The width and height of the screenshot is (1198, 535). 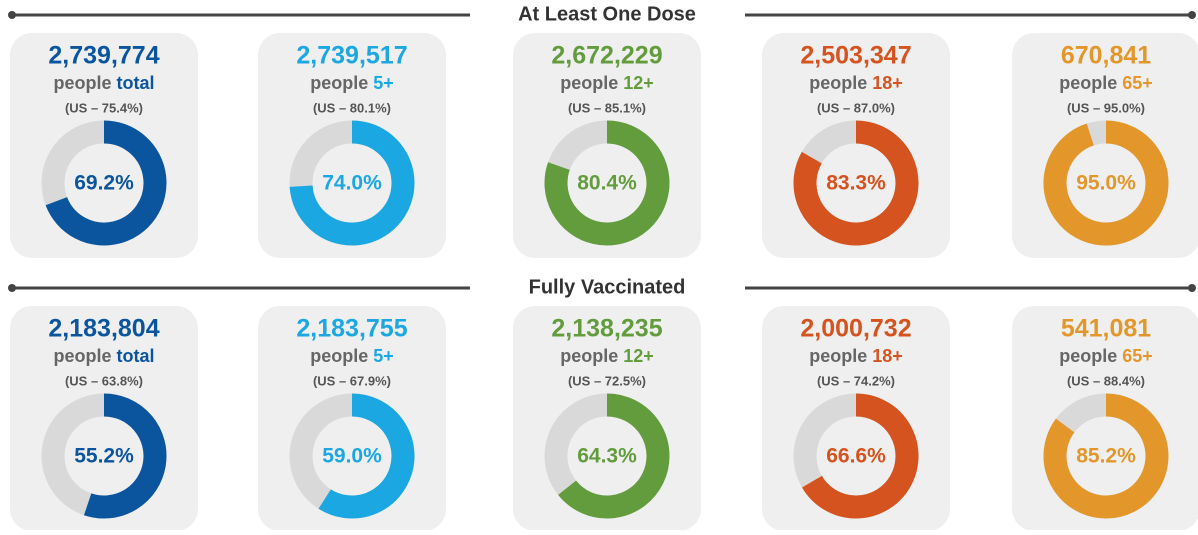 I want to click on us-comparison: (US – 85.1%), so click(x=607, y=107).